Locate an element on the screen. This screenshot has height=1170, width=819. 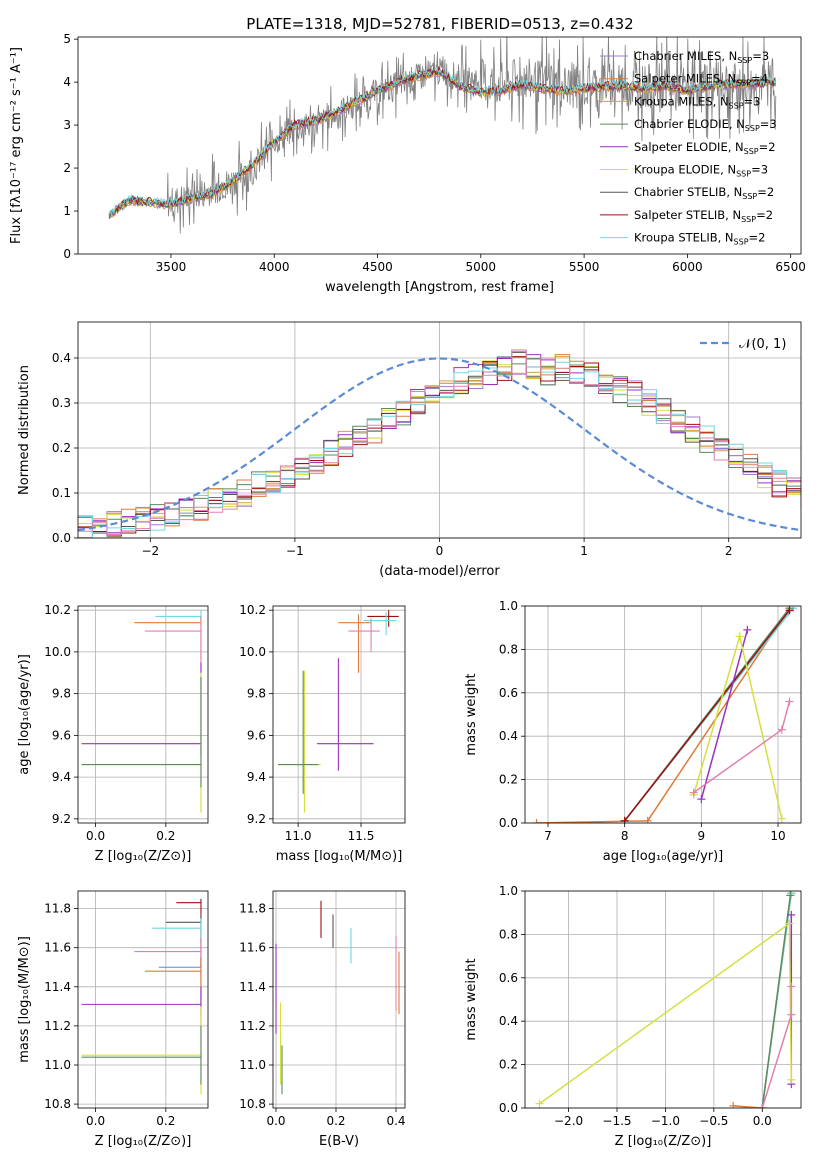
x-tick-label: 0.0 is located at coordinates (95, 836).